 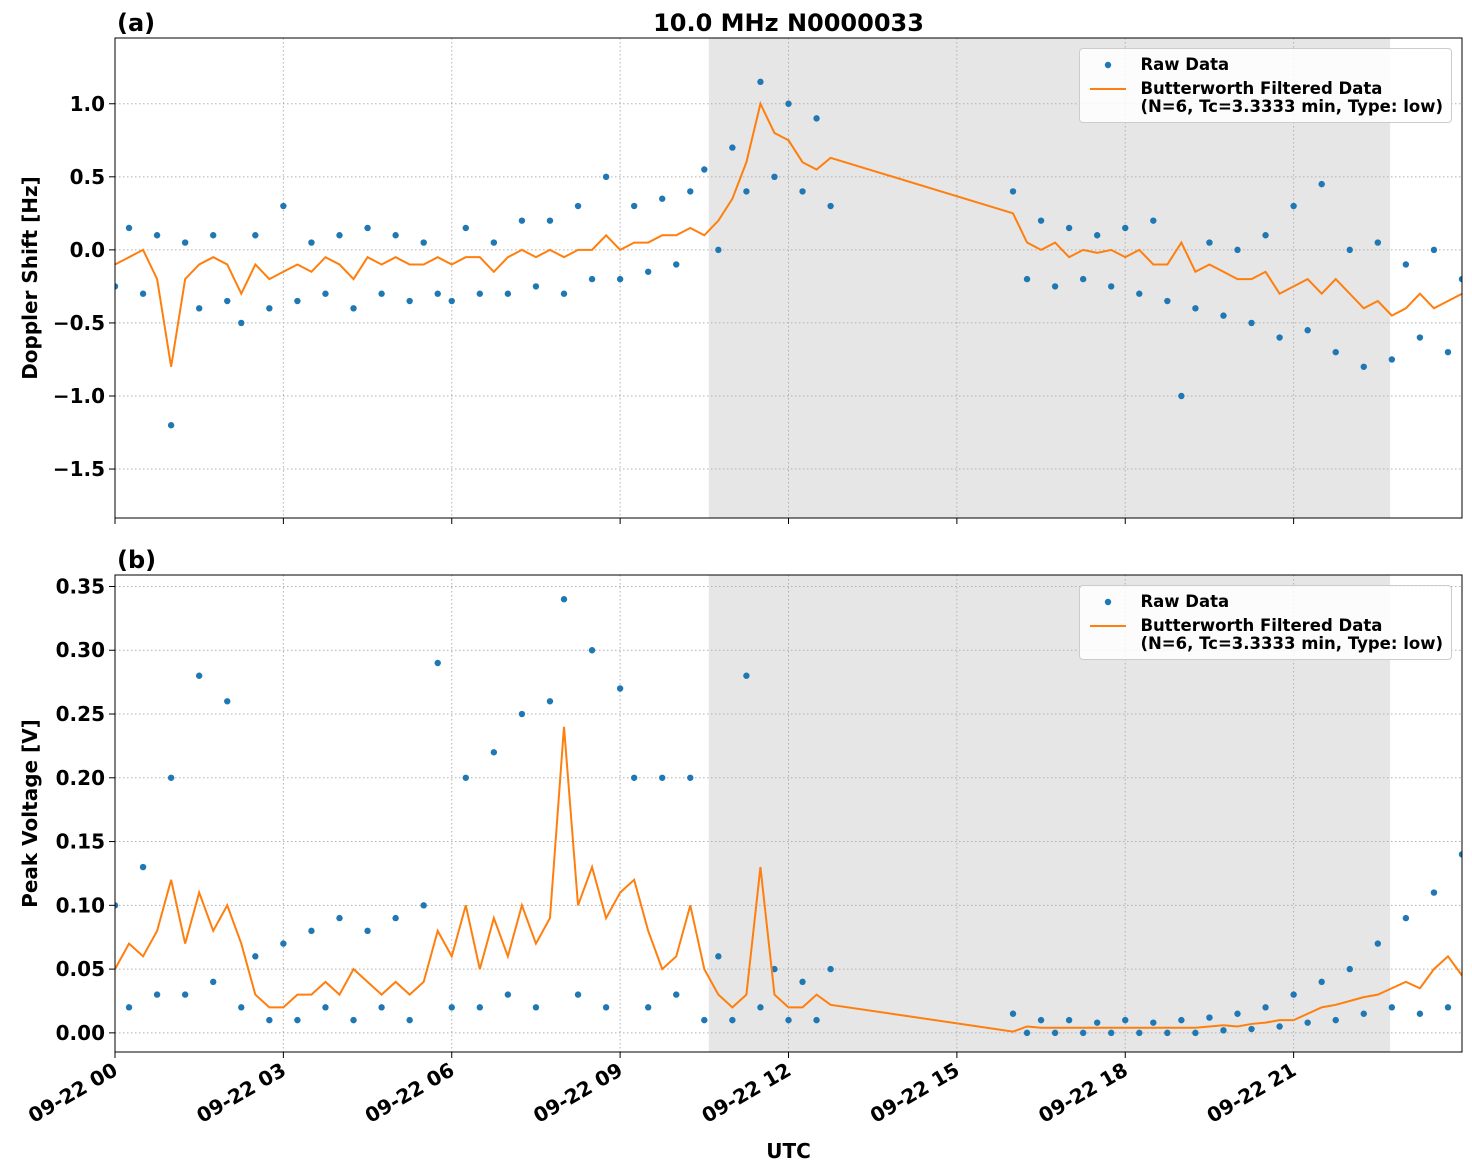 What do you see at coordinates (87, 104) in the screenshot?
I see `y-tick-label: 1.0` at bounding box center [87, 104].